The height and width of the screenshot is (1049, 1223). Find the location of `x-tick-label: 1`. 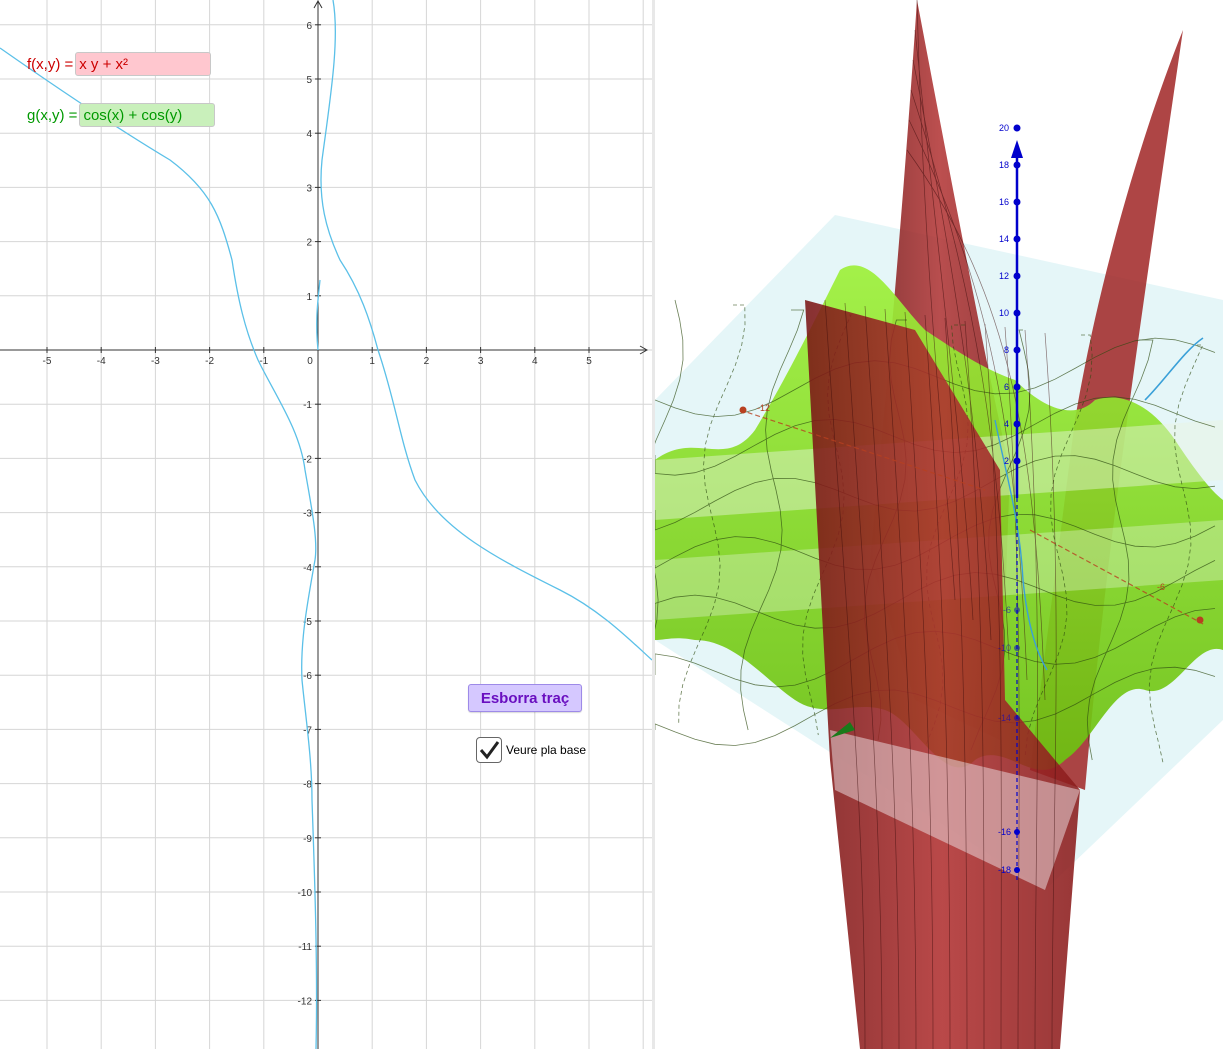

x-tick-label: 1 is located at coordinates (372, 361).